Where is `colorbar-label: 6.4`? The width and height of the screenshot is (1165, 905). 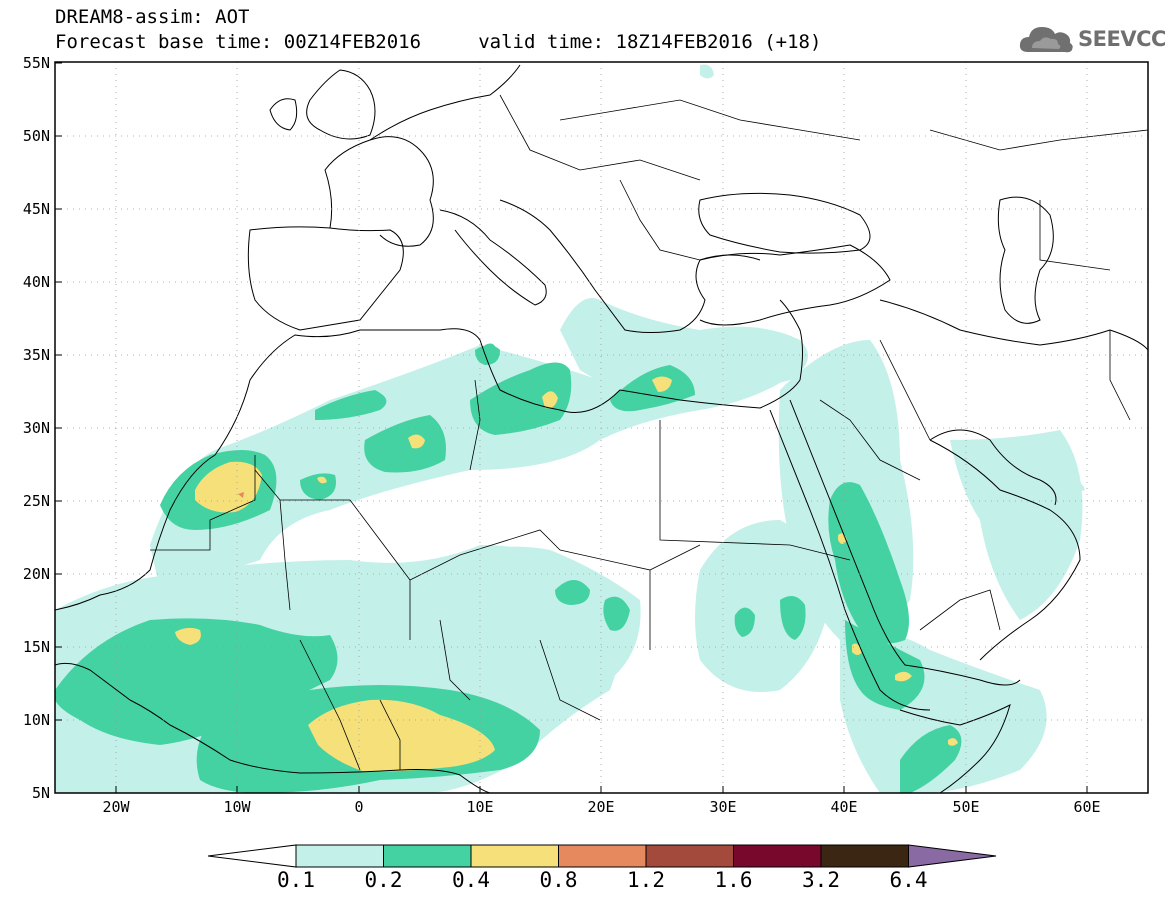 colorbar-label: 6.4 is located at coordinates (908, 880).